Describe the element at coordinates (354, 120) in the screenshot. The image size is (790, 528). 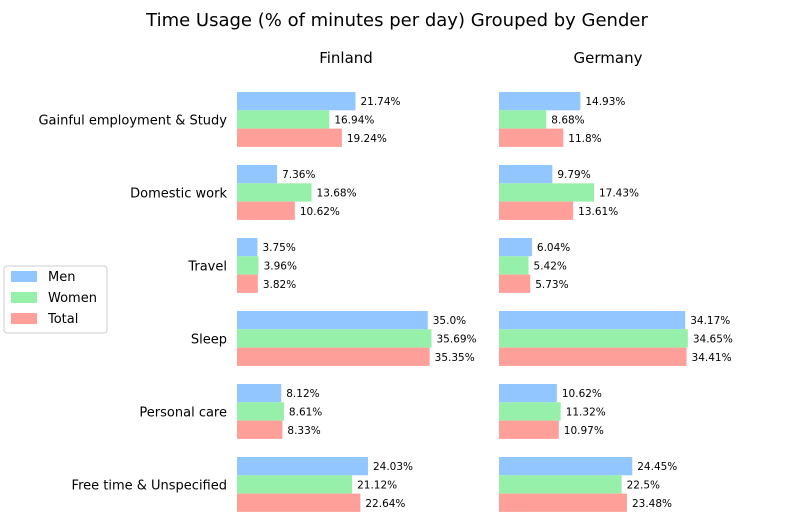
I see `value-label-finland-women-gainful-employment-and-study: 16.94%` at that location.